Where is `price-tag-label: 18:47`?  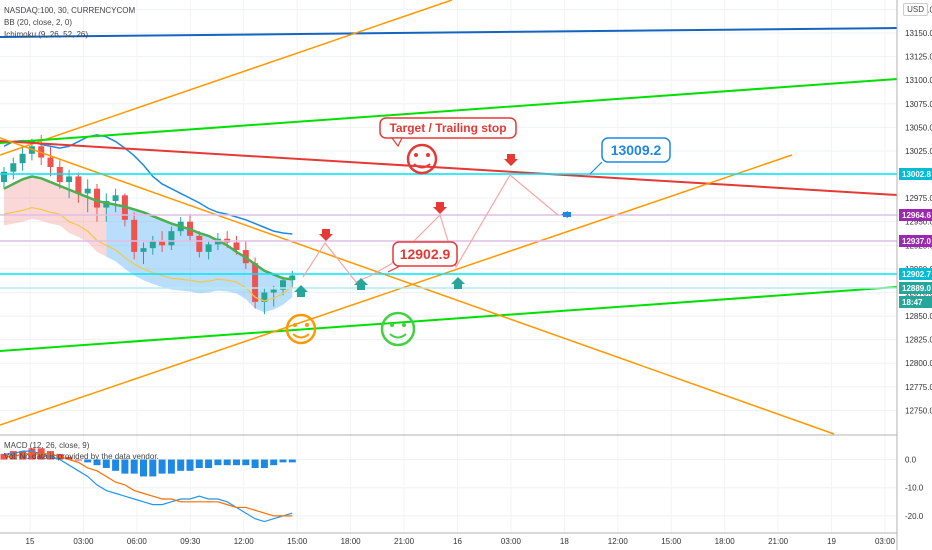 price-tag-label: 18:47 is located at coordinates (912, 302).